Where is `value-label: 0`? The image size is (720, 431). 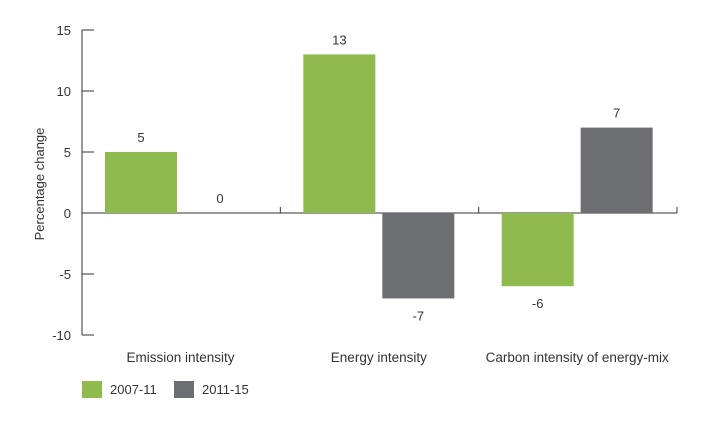 value-label: 0 is located at coordinates (219, 198).